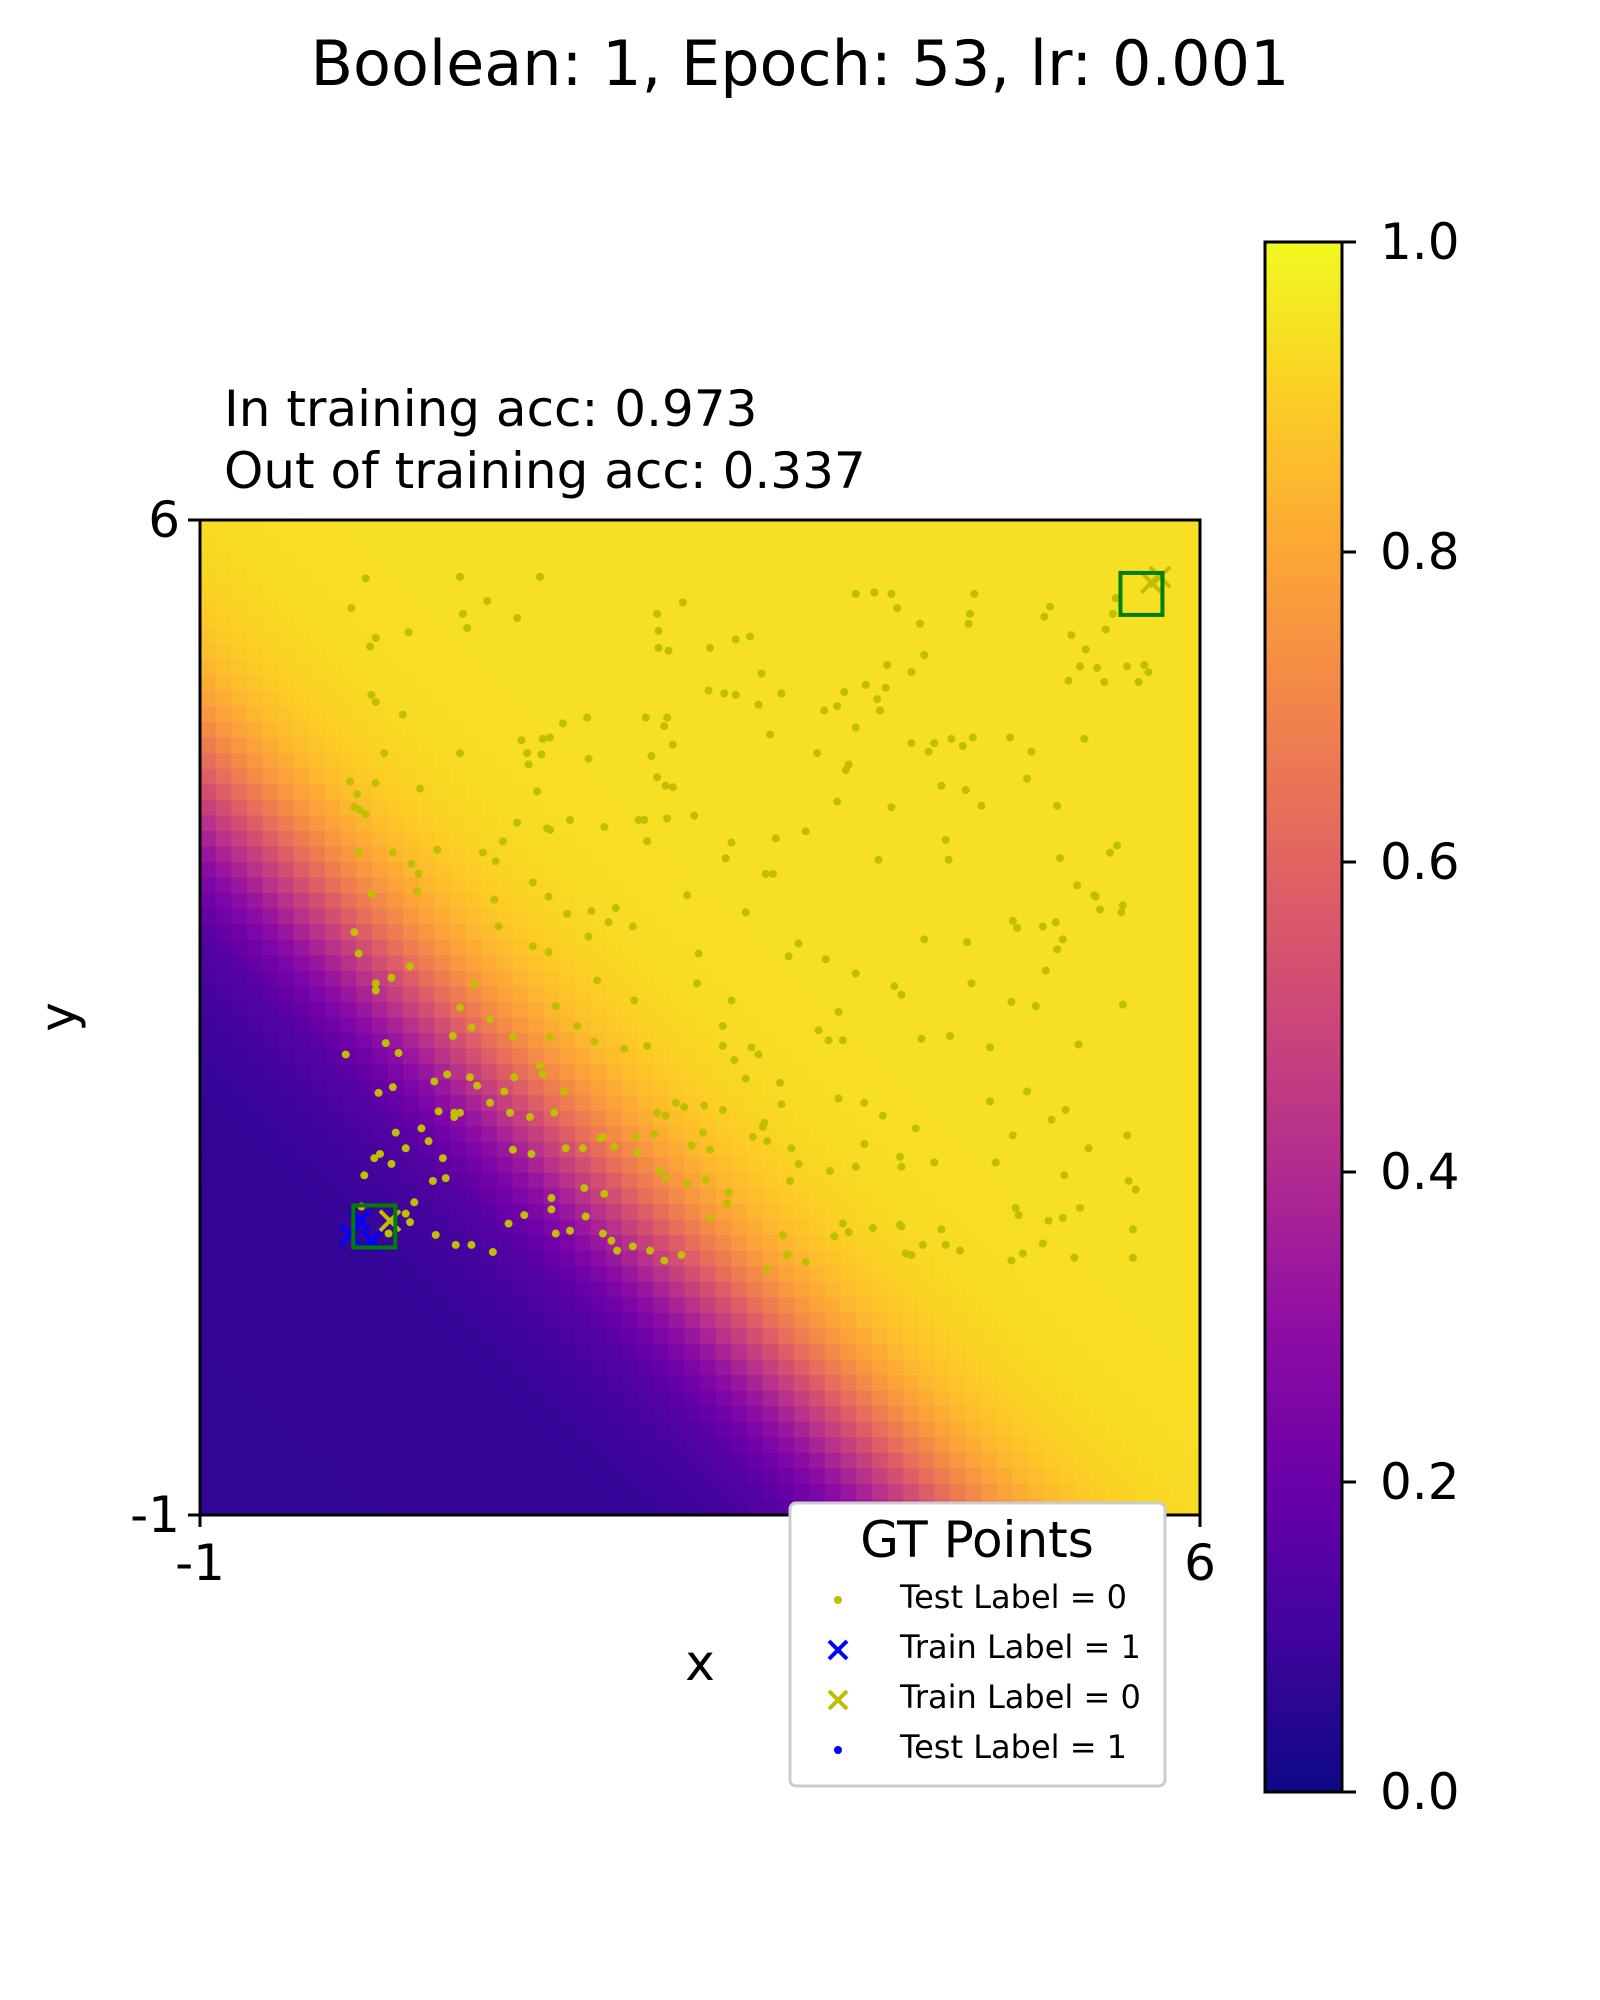  I want to click on subtitle-line-2: Out of training acc: 0.337, so click(545, 471).